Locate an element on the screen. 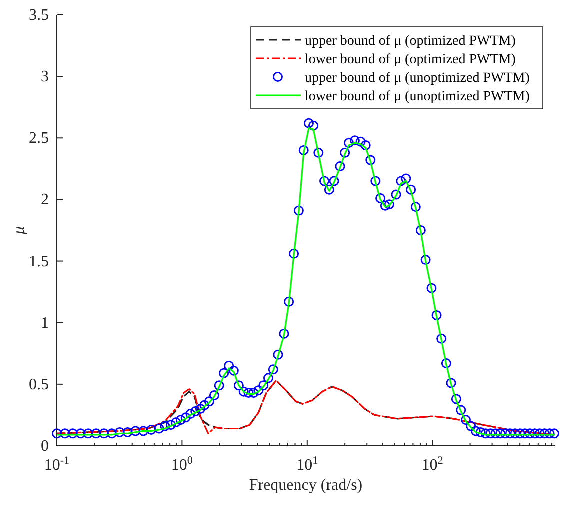 Image resolution: width=570 pixels, height=506 pixels. x-tick-label: 10$^{0}$ is located at coordinates (182, 464).